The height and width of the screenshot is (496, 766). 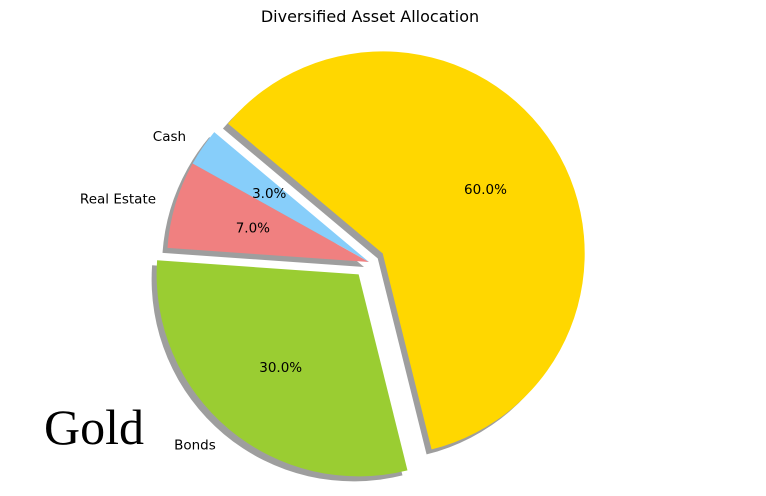 What do you see at coordinates (370, 16) in the screenshot?
I see `chart-title: Diversified Asset Allocation` at bounding box center [370, 16].